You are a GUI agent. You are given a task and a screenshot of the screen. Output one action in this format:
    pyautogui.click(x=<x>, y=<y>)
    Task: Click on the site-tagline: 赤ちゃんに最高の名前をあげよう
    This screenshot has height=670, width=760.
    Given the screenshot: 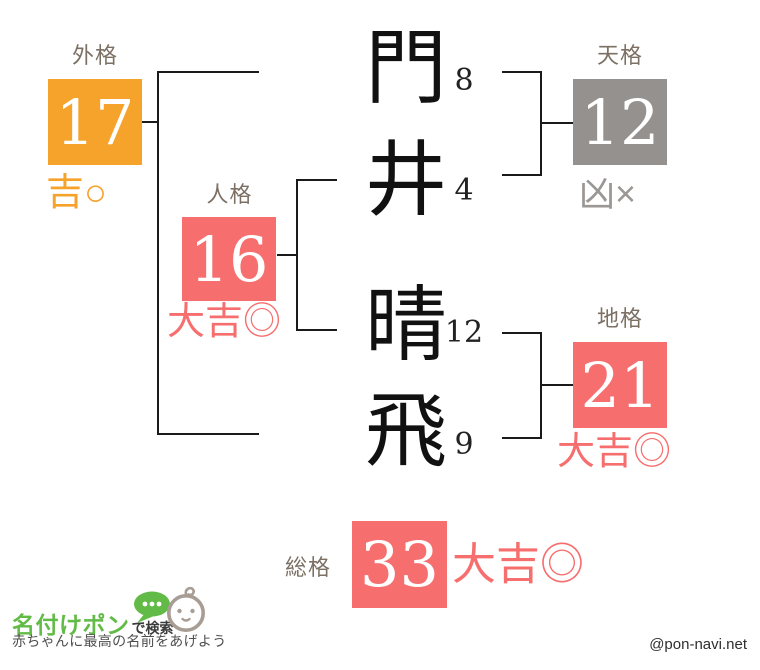 What is the action you would take?
    pyautogui.click(x=119, y=641)
    